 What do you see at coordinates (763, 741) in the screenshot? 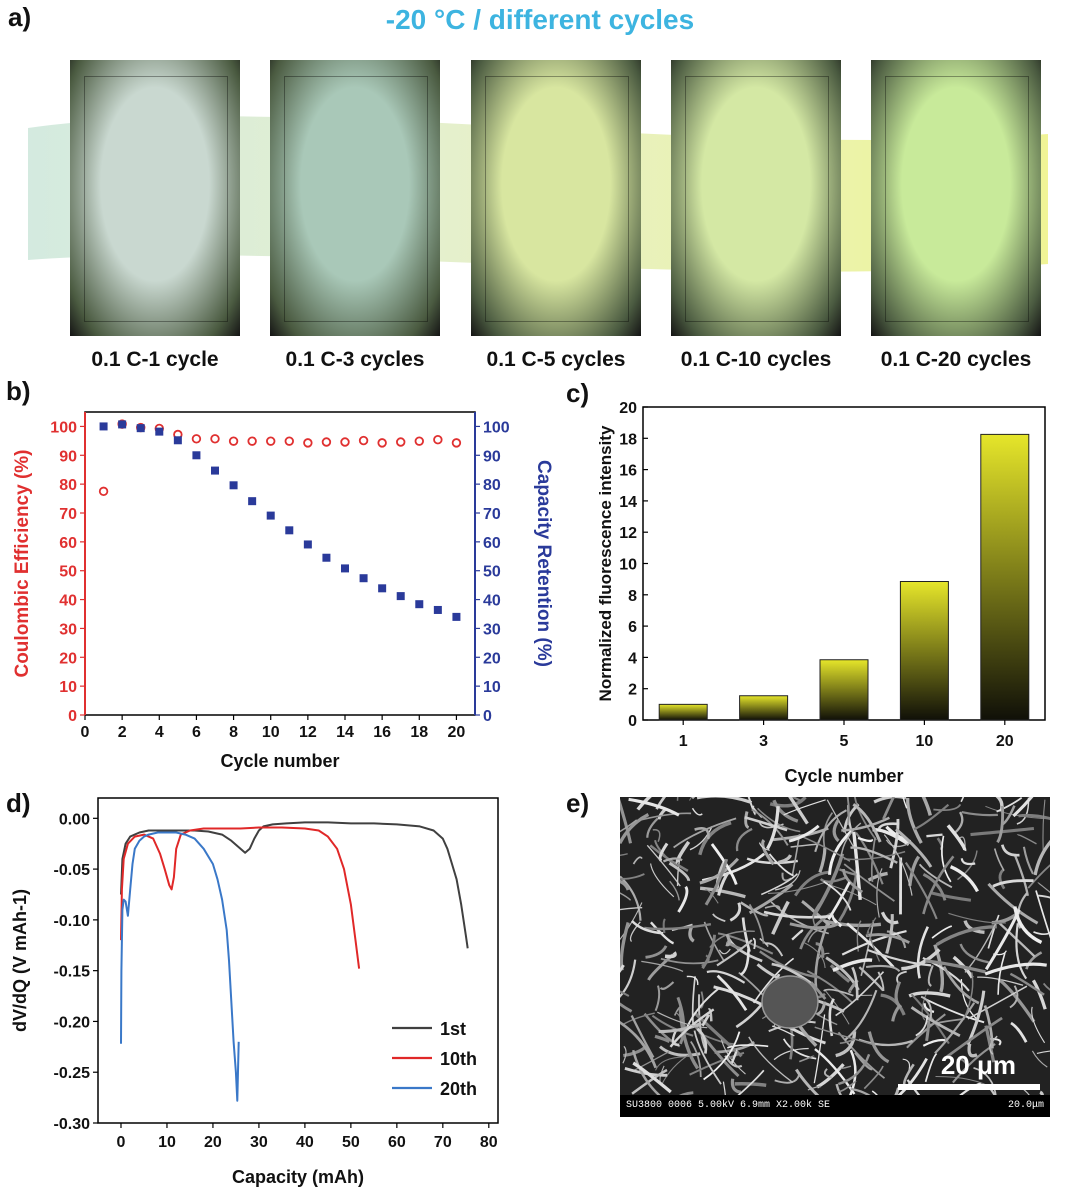
I see `x-tick-label: 3` at bounding box center [763, 741].